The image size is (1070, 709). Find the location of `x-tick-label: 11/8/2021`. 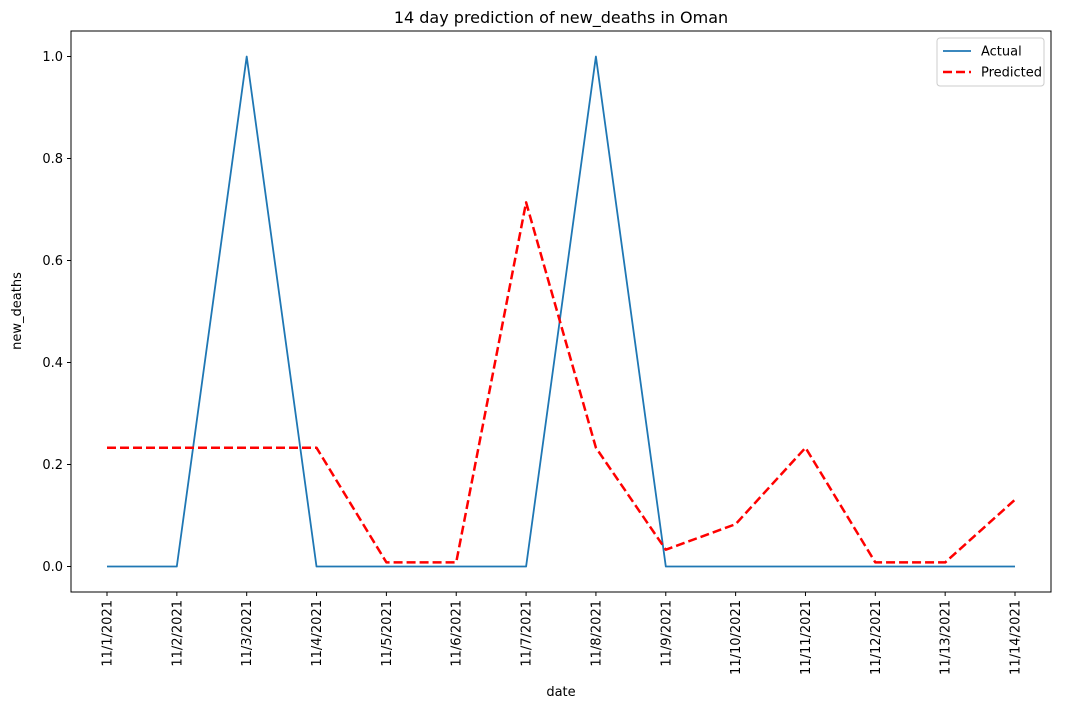

x-tick-label: 11/8/2021 is located at coordinates (596, 633).